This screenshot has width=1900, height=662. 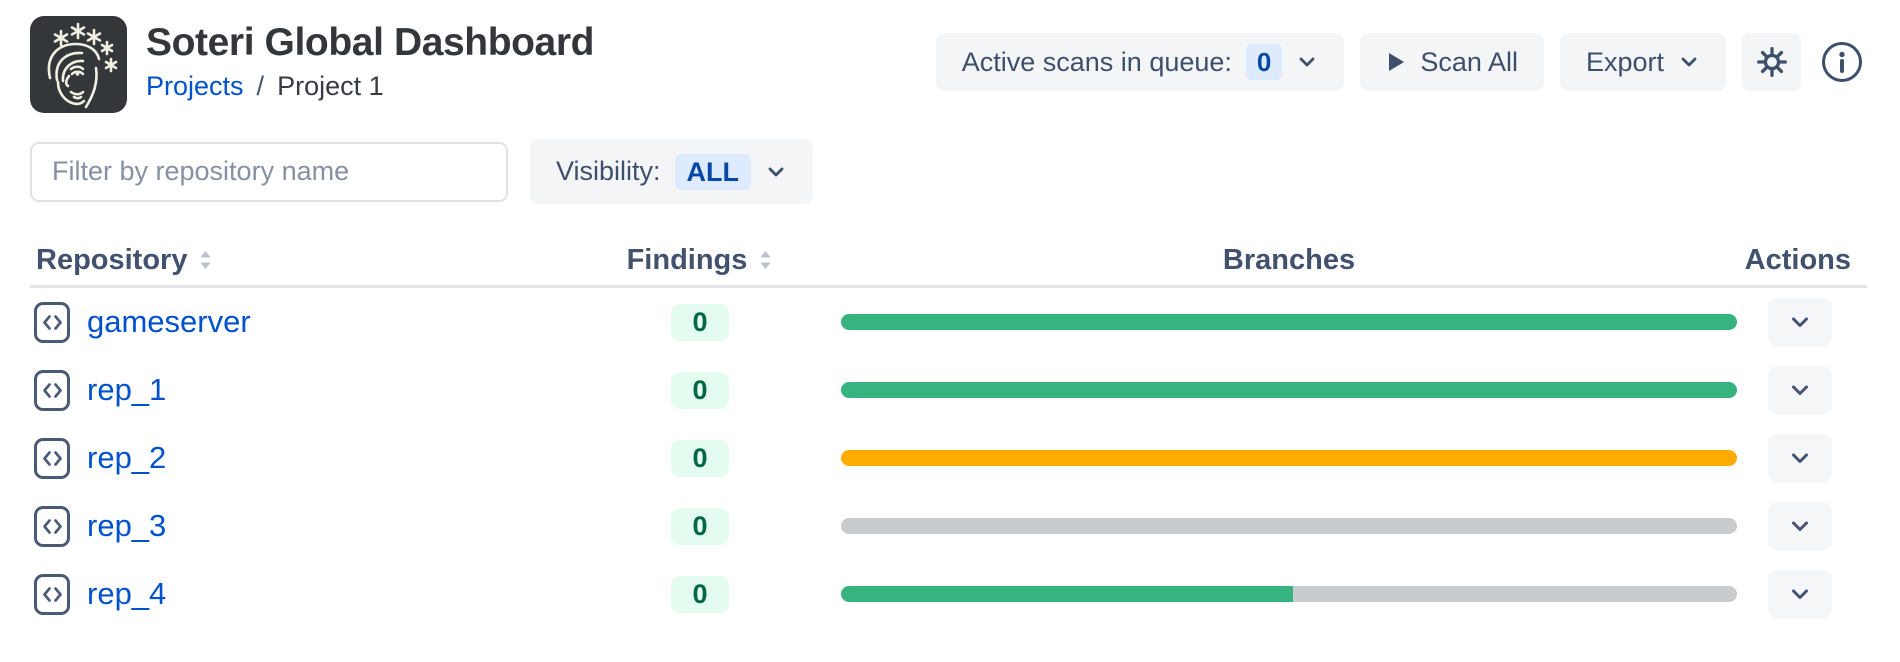 I want to click on star-icons, so click(x=85, y=47).